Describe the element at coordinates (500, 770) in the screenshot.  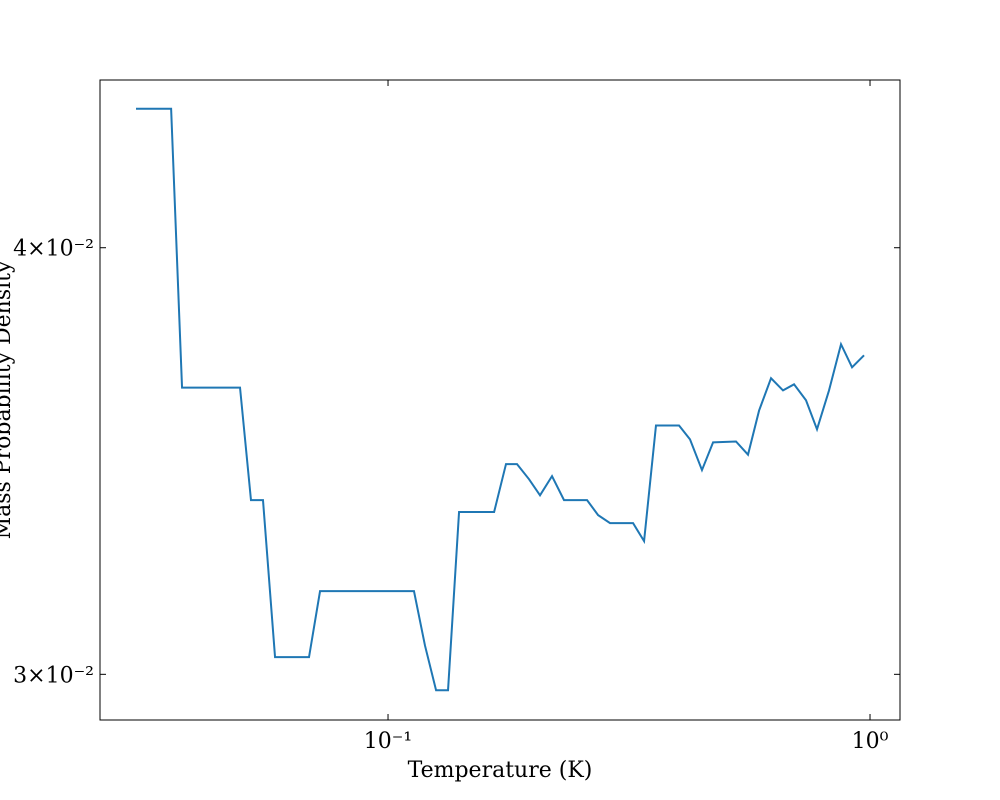
I see `x-axis-label: Temperature (K)` at that location.